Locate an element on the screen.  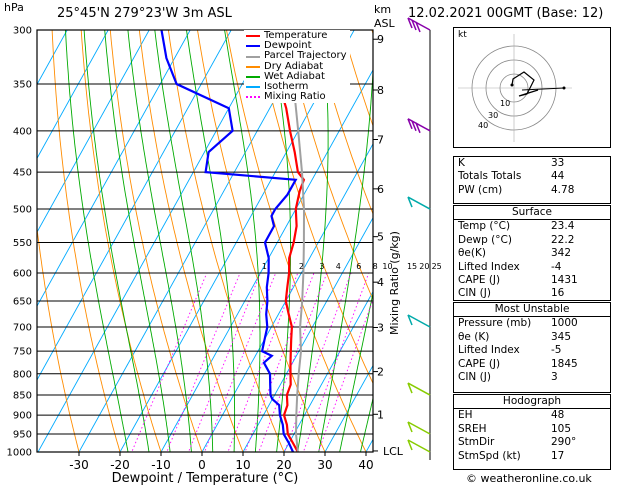
mixing-ratio-label: 3 is located at coordinates (321, 266).